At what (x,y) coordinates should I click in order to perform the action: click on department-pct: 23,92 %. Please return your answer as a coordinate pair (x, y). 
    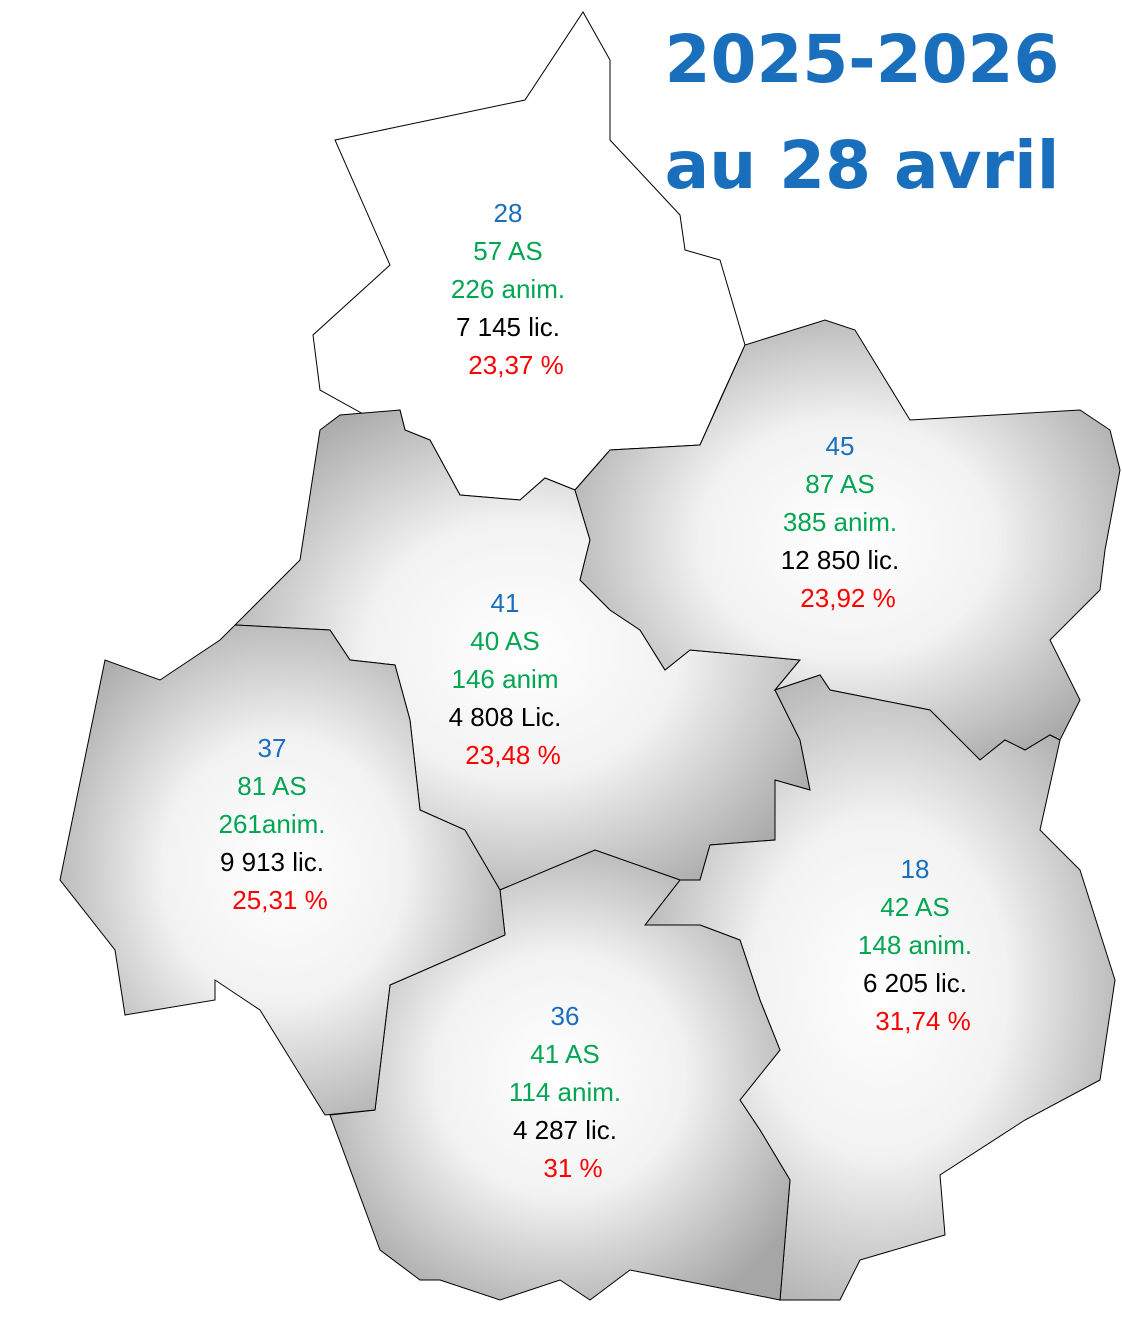
    Looking at the image, I should click on (847, 598).